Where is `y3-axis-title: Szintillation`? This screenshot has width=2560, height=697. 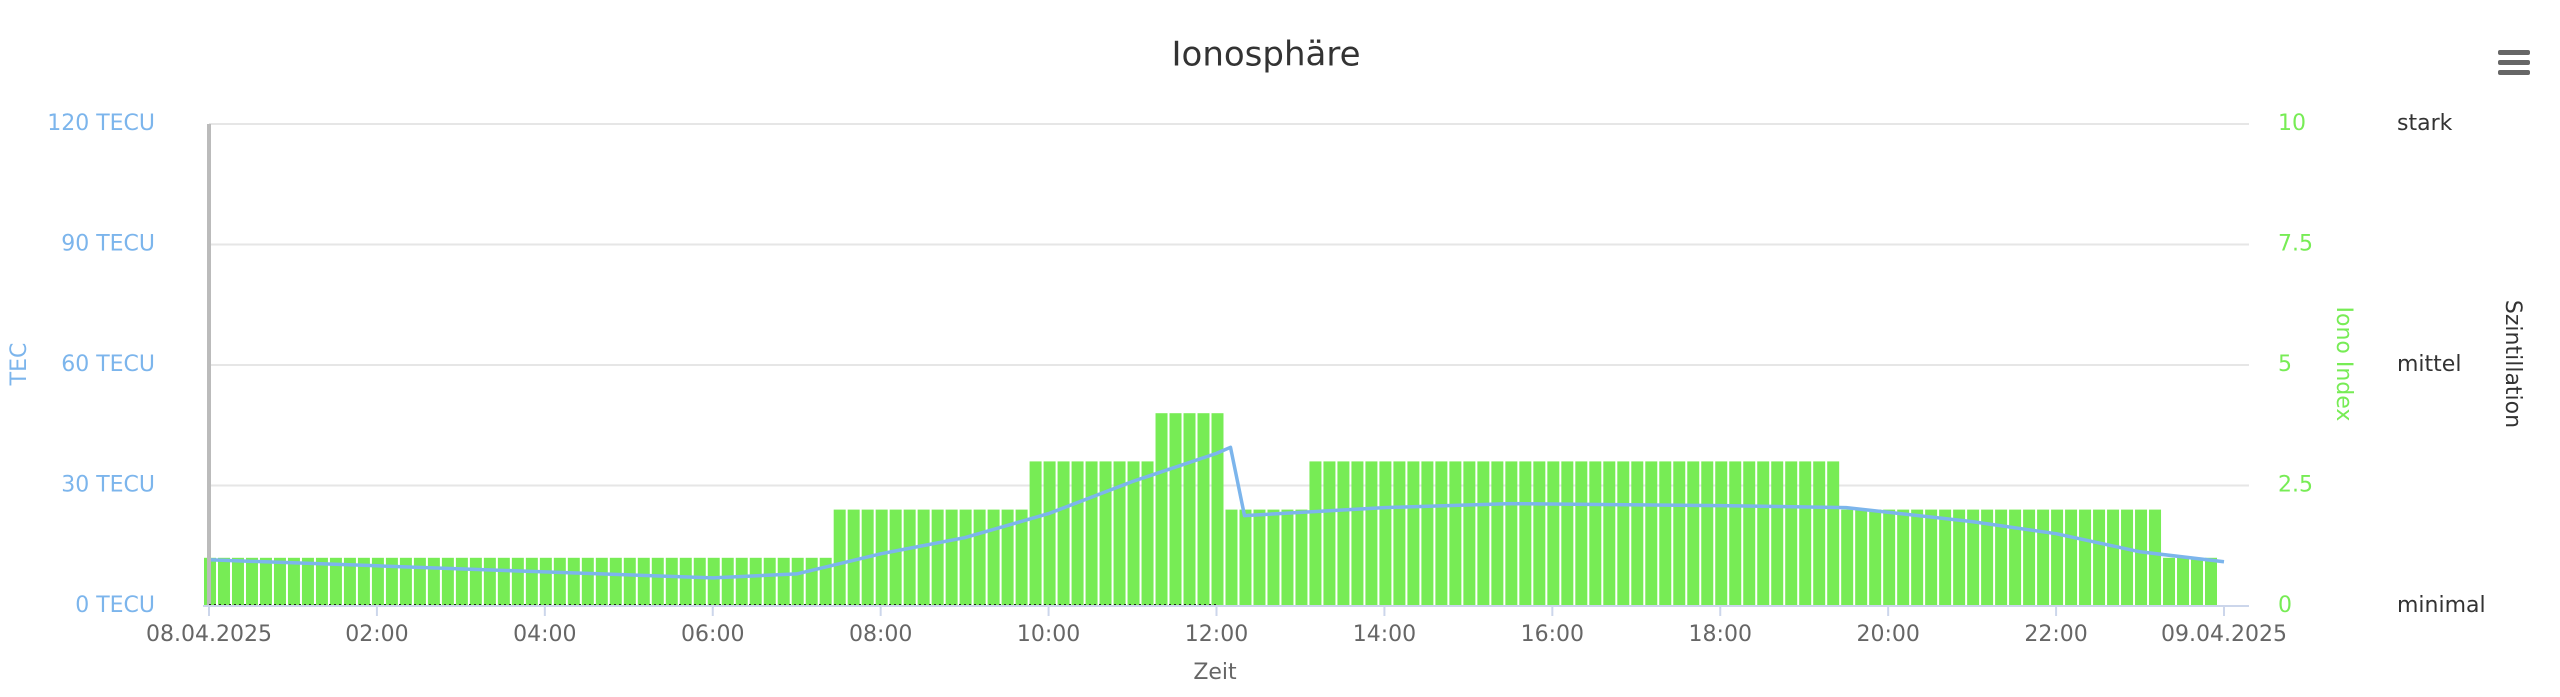 y3-axis-title: Szintillation is located at coordinates (2512, 364).